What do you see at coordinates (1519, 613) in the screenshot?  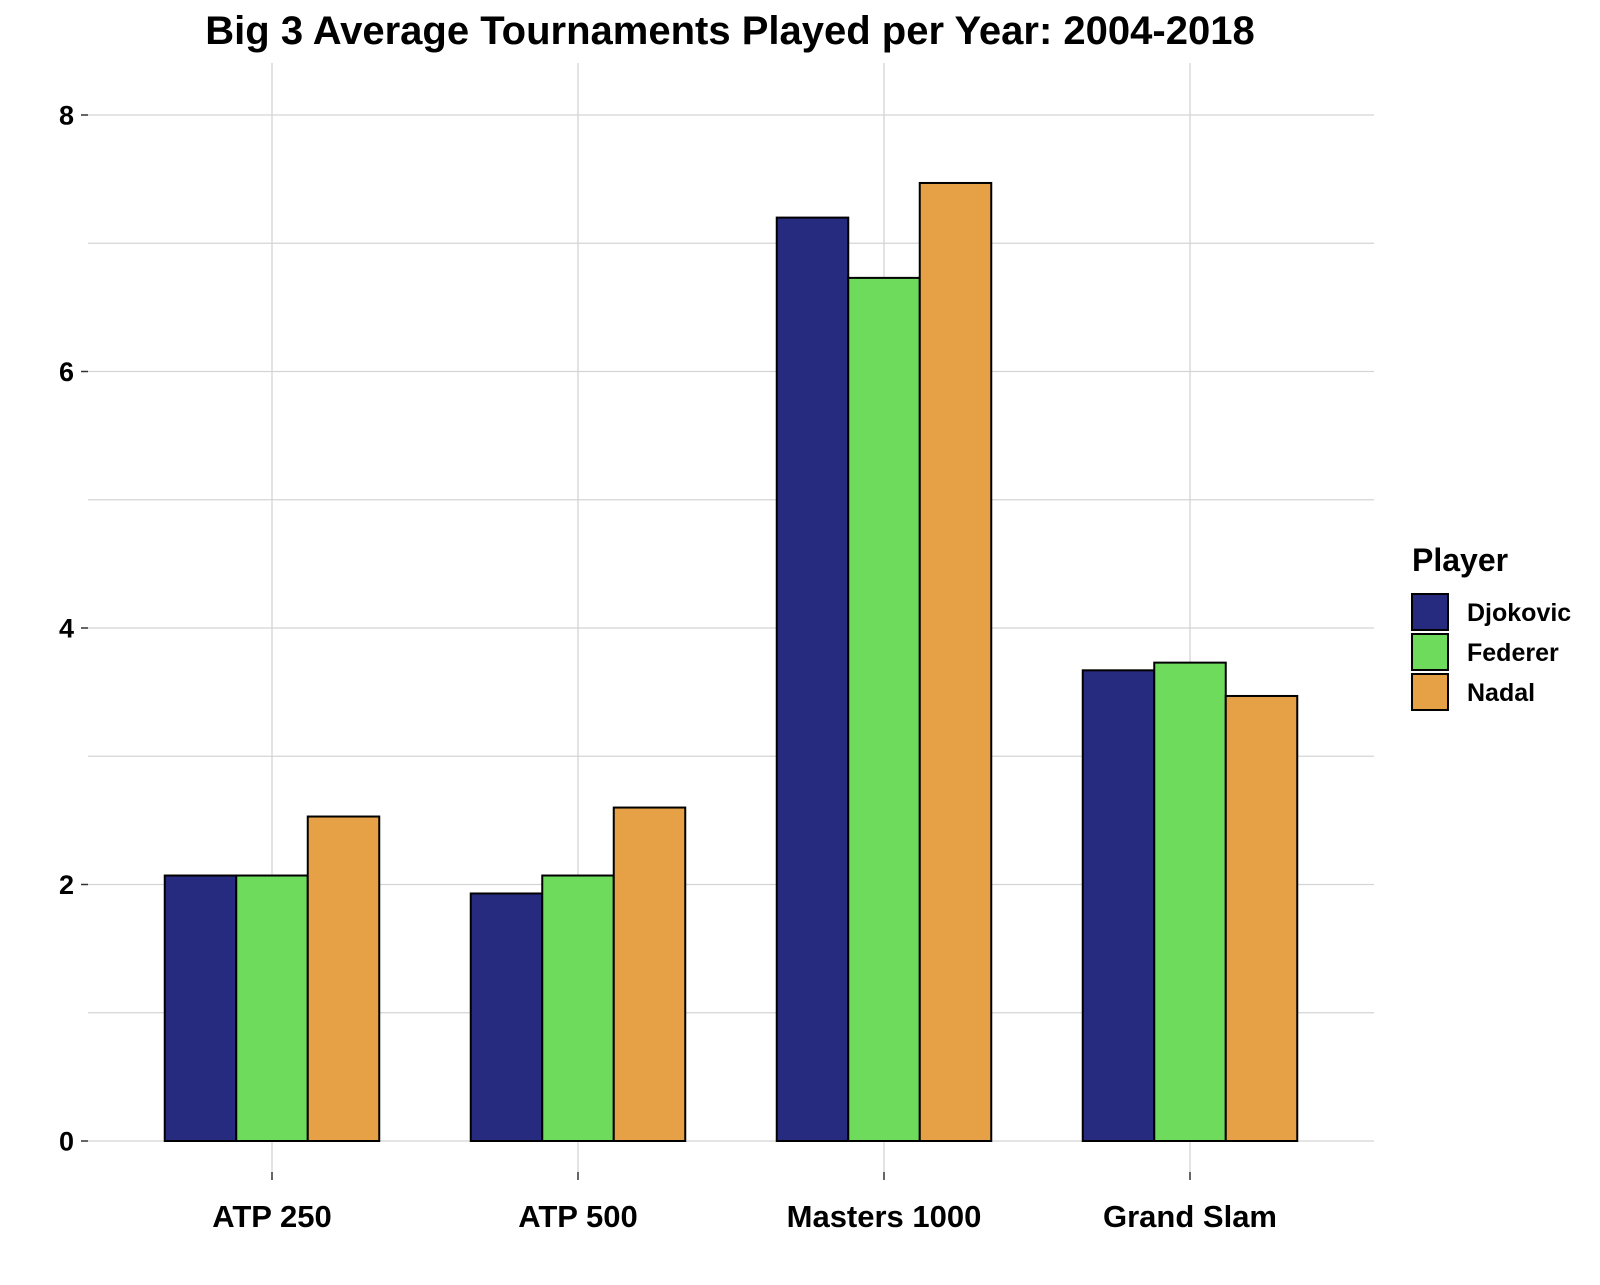 I see `legend-label-djokovic: Djokovic` at bounding box center [1519, 613].